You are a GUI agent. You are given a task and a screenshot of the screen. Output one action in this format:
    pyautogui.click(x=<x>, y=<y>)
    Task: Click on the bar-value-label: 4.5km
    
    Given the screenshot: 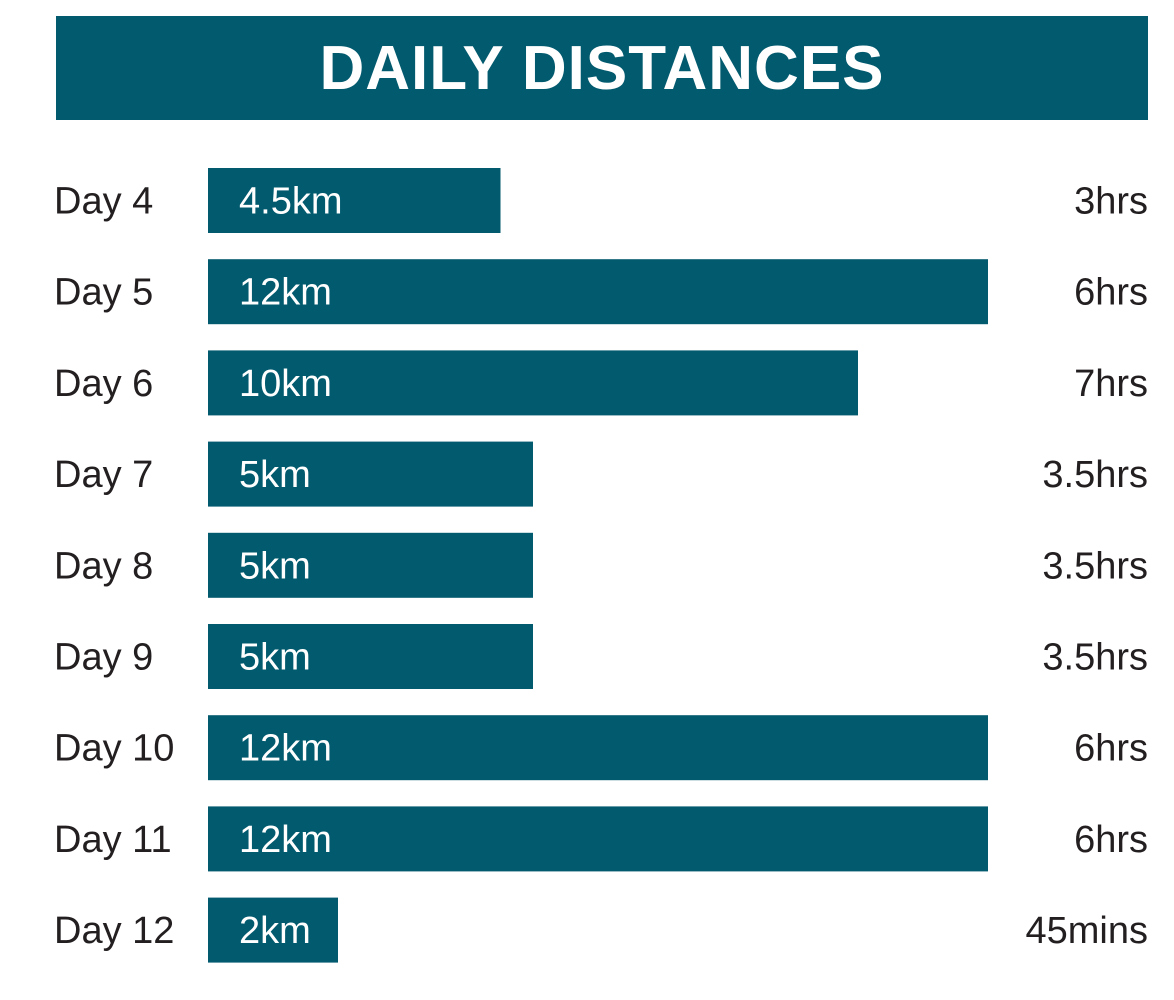 What is the action you would take?
    pyautogui.click(x=290, y=202)
    